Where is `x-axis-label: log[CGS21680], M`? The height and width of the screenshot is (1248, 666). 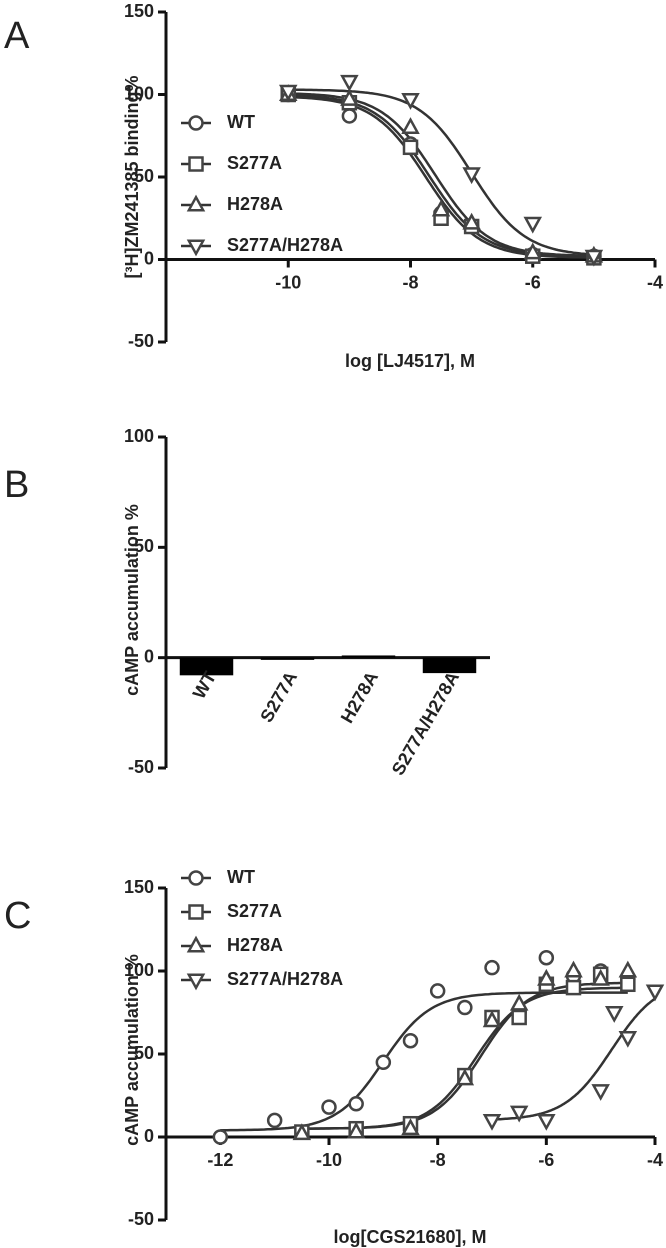
x-axis-label: log[CGS21680], M is located at coordinates (409, 1237).